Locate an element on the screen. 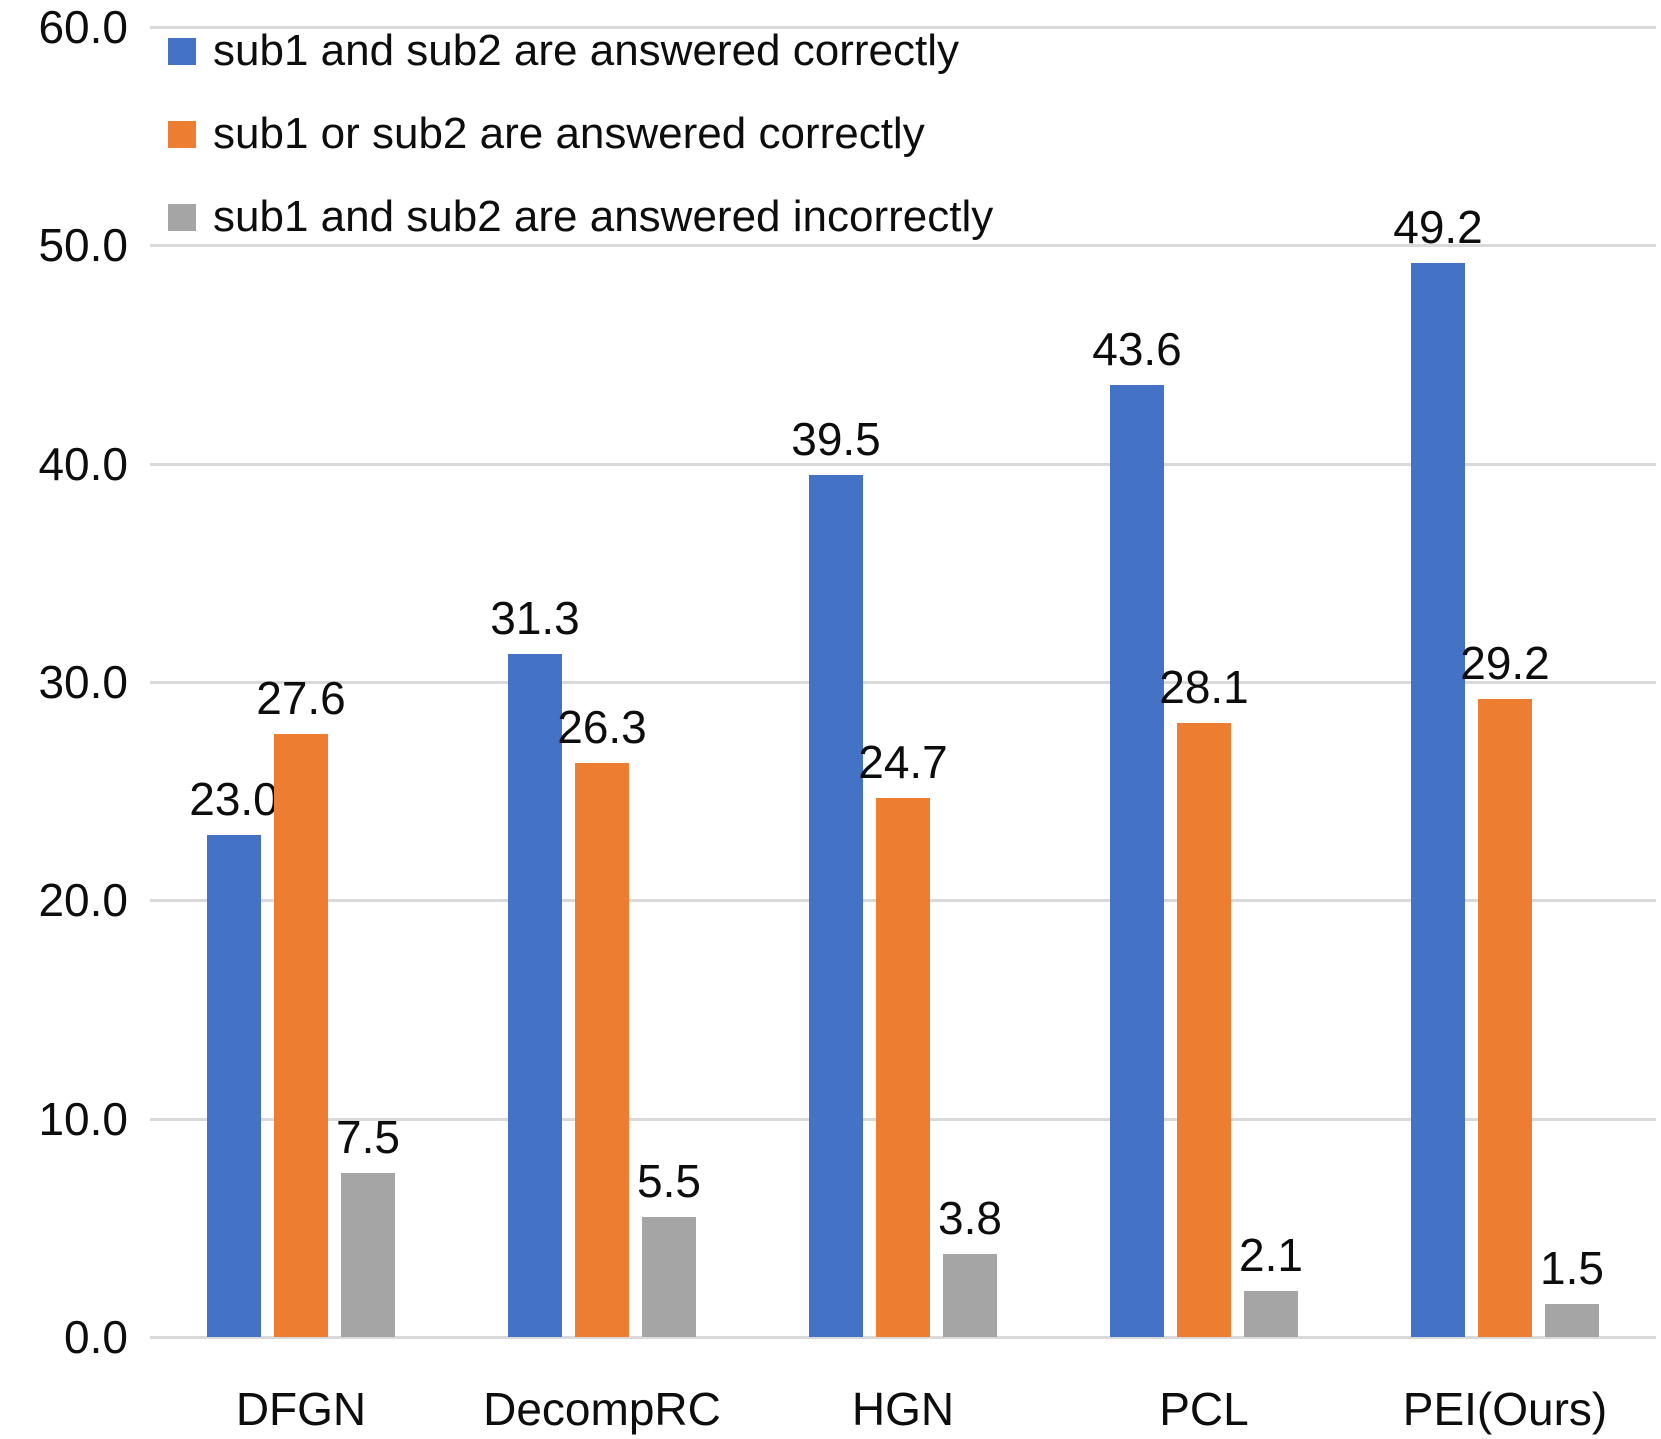 Image resolution: width=1661 pixels, height=1439 pixels. bar-value-label: 27.6 is located at coordinates (301, 698).